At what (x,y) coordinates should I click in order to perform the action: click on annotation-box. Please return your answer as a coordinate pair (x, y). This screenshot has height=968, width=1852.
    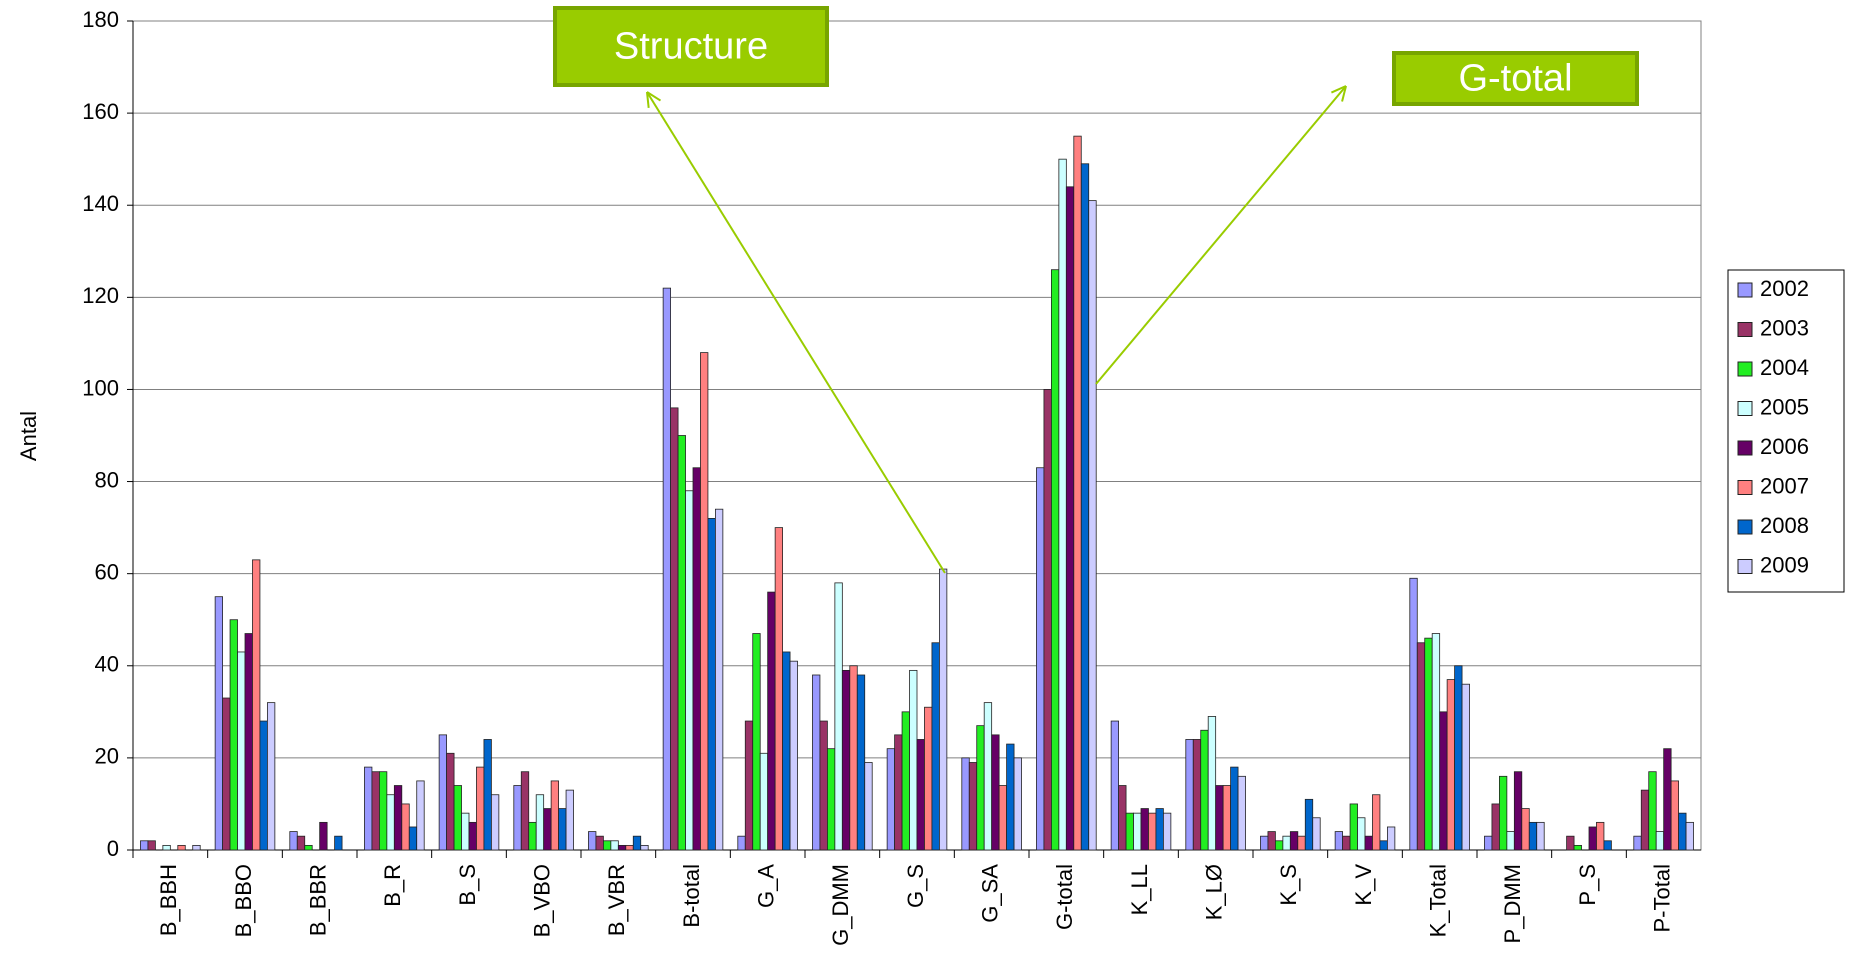
    Looking at the image, I should click on (1515, 78).